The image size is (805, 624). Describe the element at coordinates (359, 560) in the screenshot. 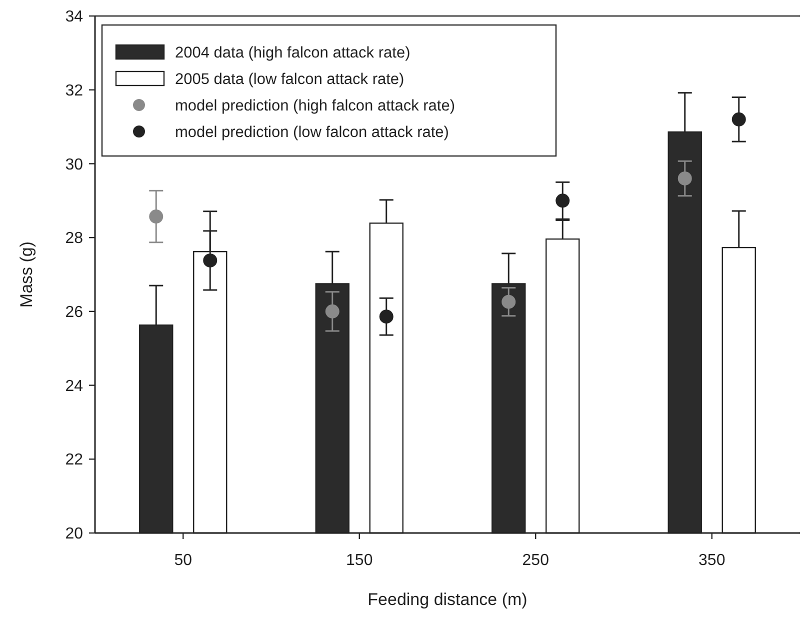

I see `x-tick-label: 150` at that location.